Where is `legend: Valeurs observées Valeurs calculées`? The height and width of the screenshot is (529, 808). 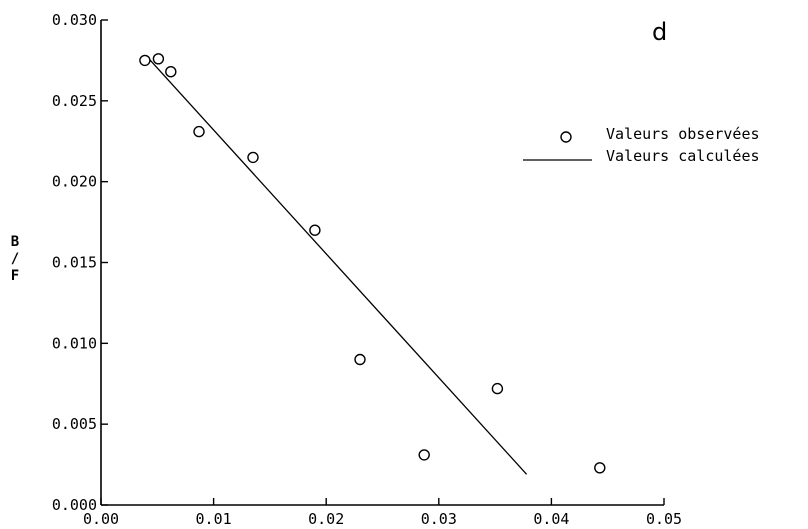
legend: Valeurs observées Valeurs calculées is located at coordinates (641, 145).